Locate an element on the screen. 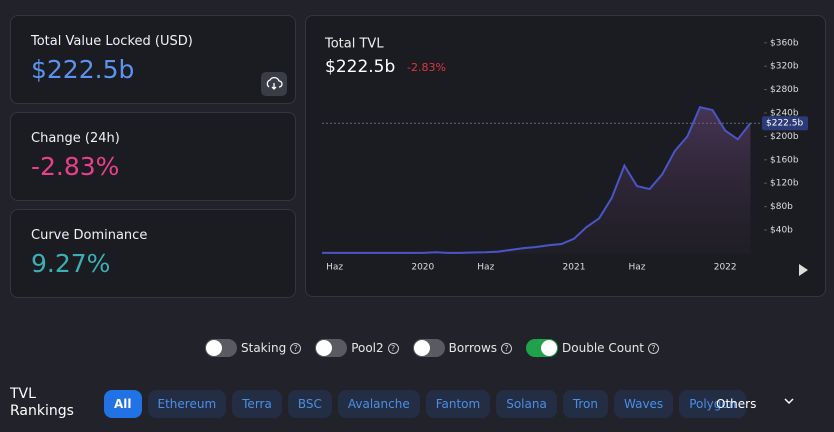 The width and height of the screenshot is (834, 432). current-badge is located at coordinates (785, 123).